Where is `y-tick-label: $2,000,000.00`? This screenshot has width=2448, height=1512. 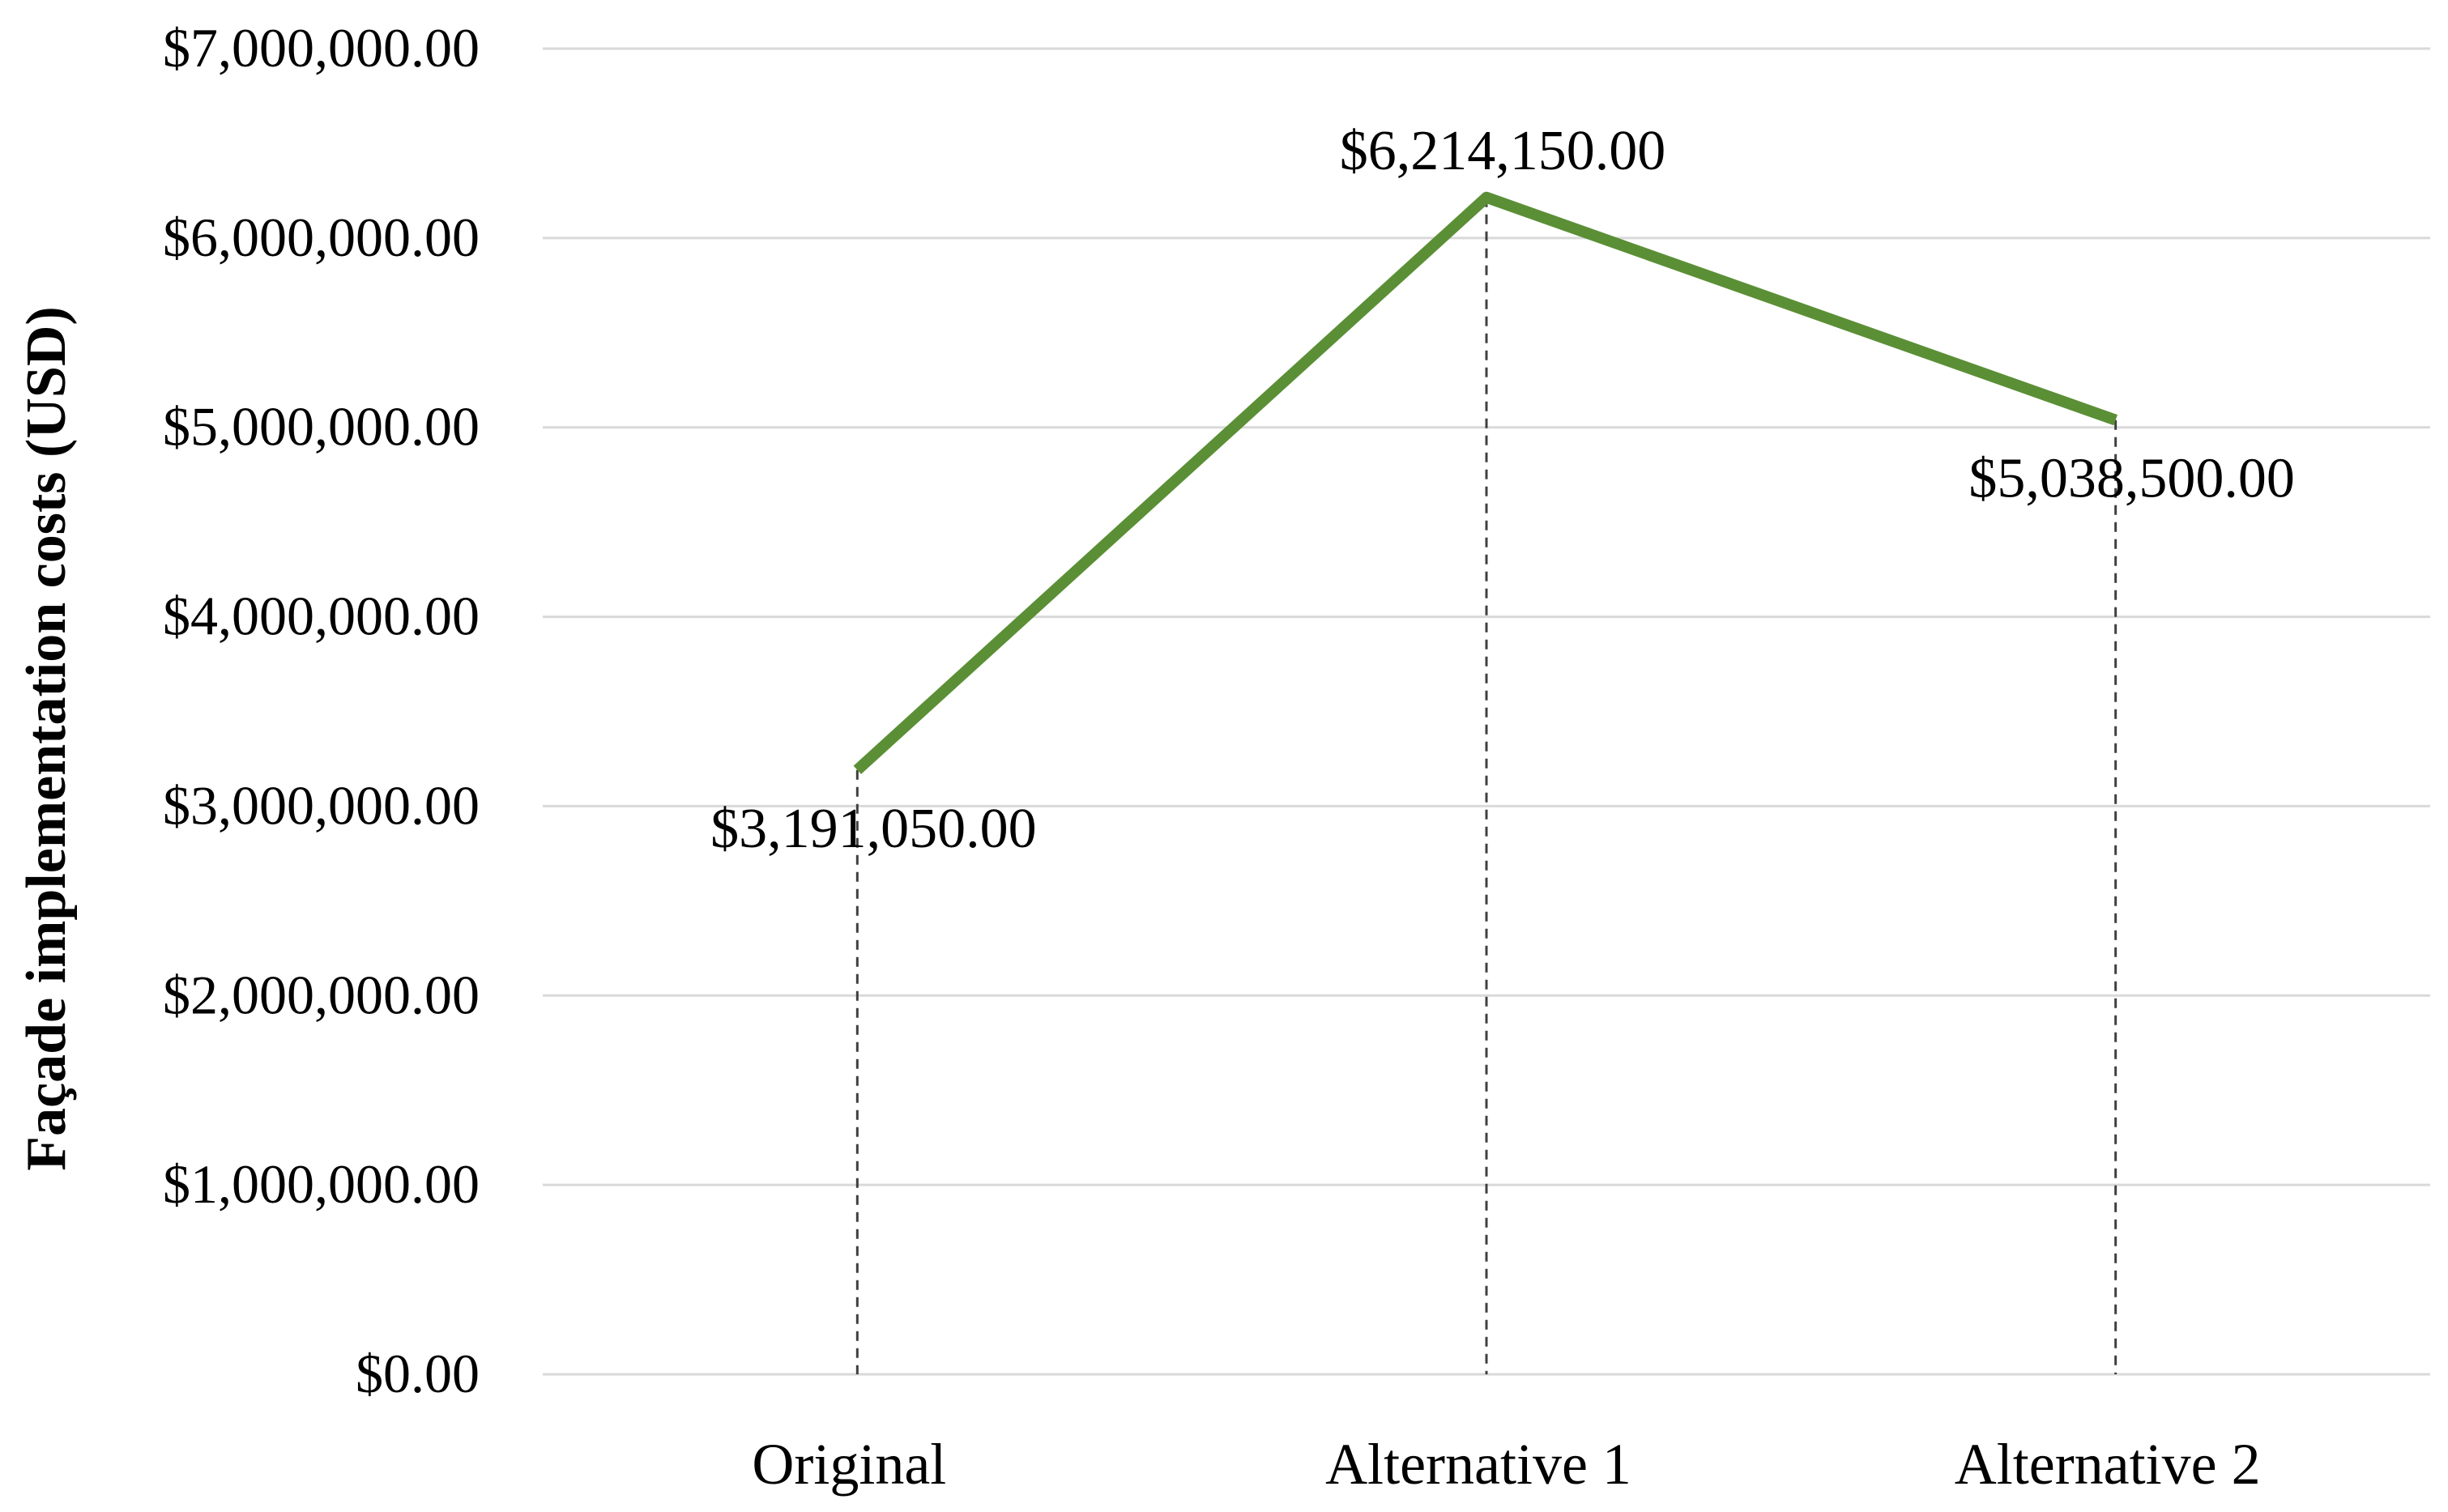 y-tick-label: $2,000,000.00 is located at coordinates (321, 995).